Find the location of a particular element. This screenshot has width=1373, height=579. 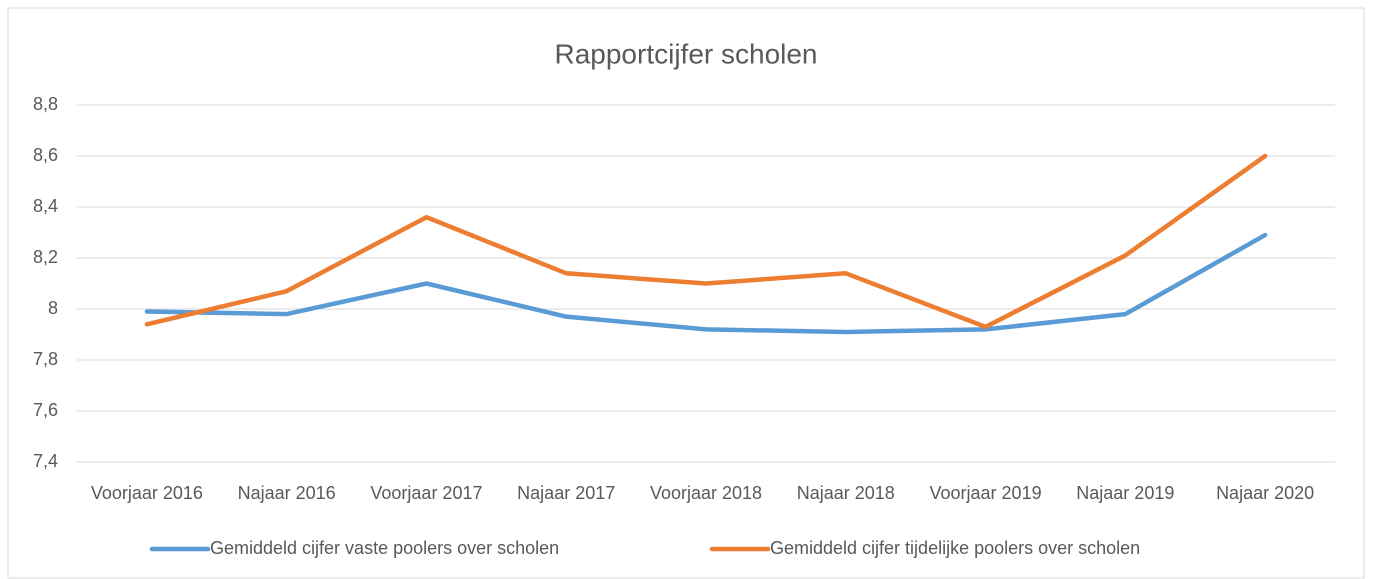

y-tick-label: 8 is located at coordinates (53, 308).